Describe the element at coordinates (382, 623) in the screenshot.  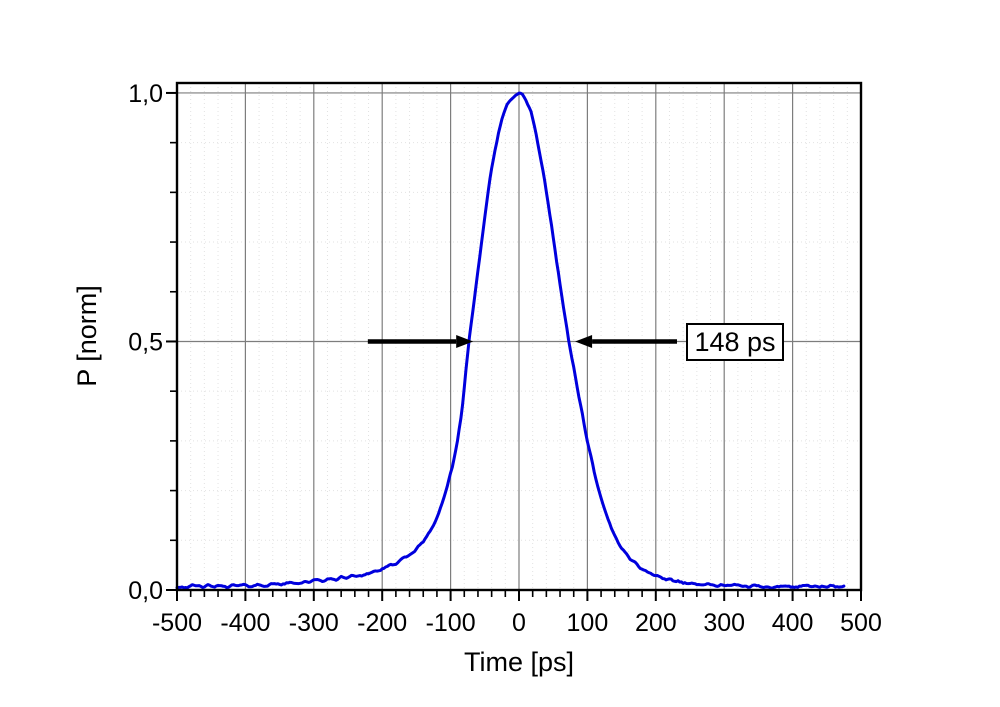
I see `x-tick-label: -200` at that location.